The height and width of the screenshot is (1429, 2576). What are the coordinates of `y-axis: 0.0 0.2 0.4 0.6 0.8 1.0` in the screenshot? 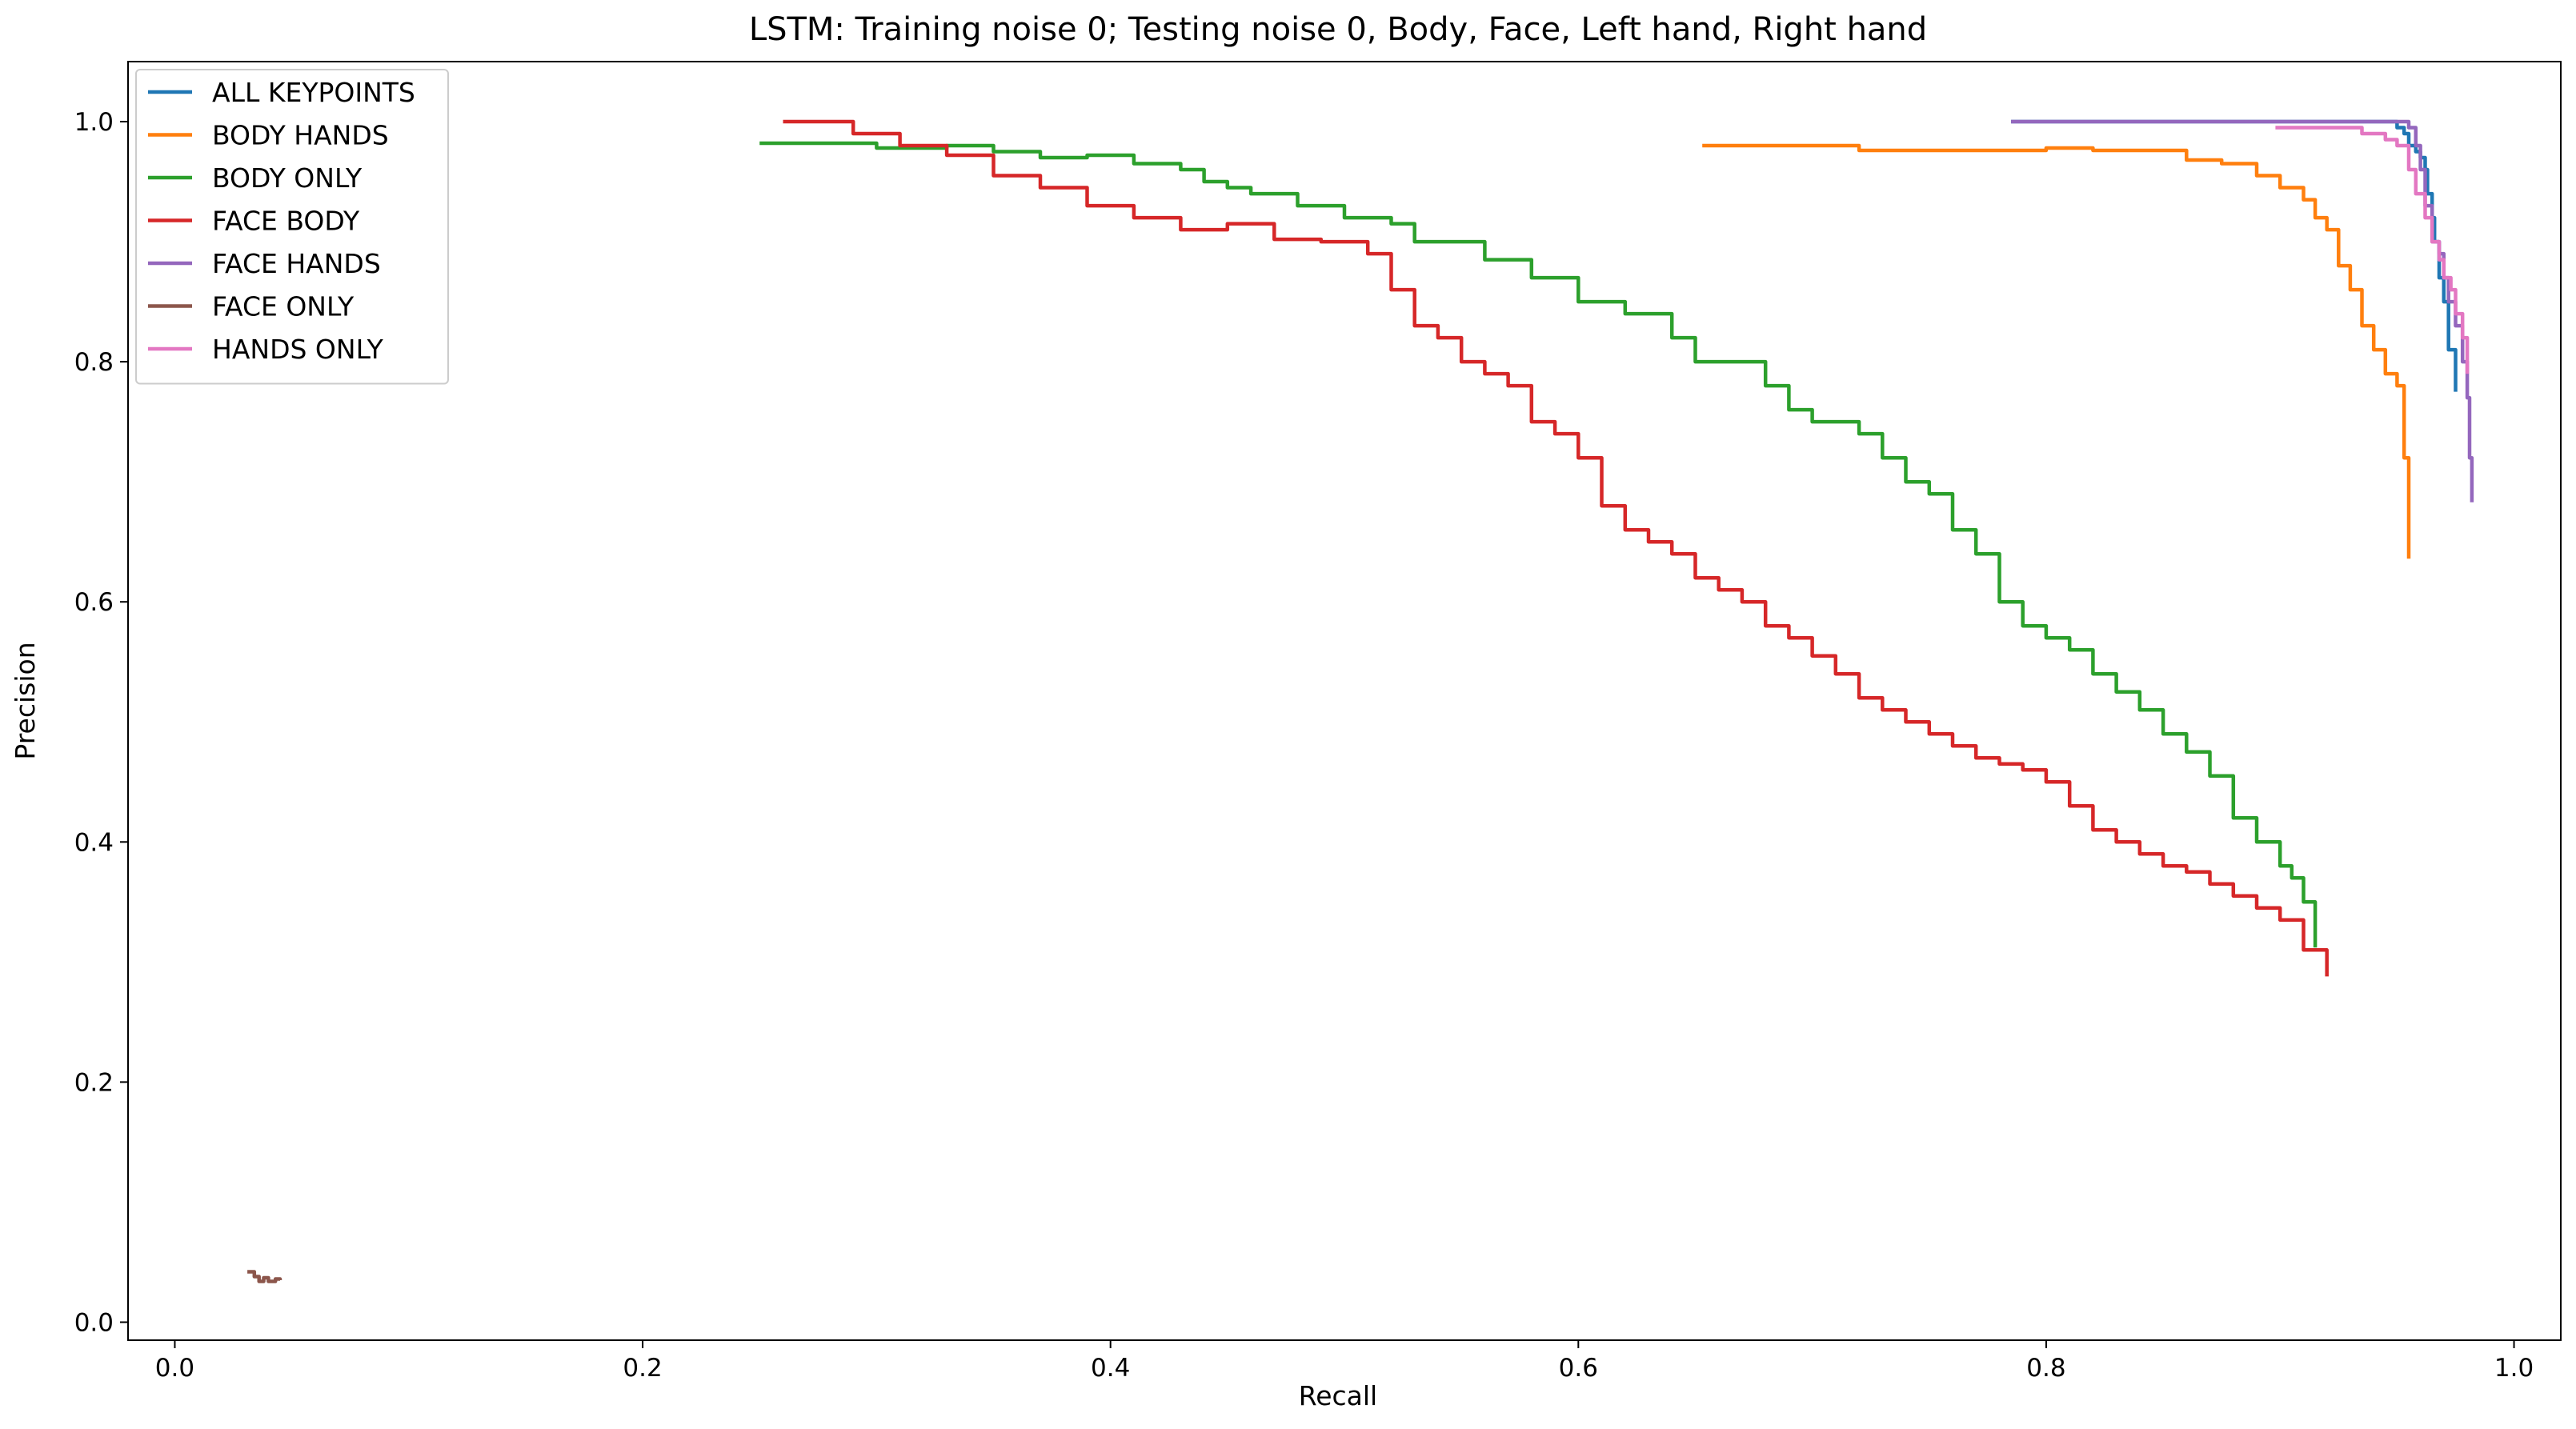 It's located at (101, 722).